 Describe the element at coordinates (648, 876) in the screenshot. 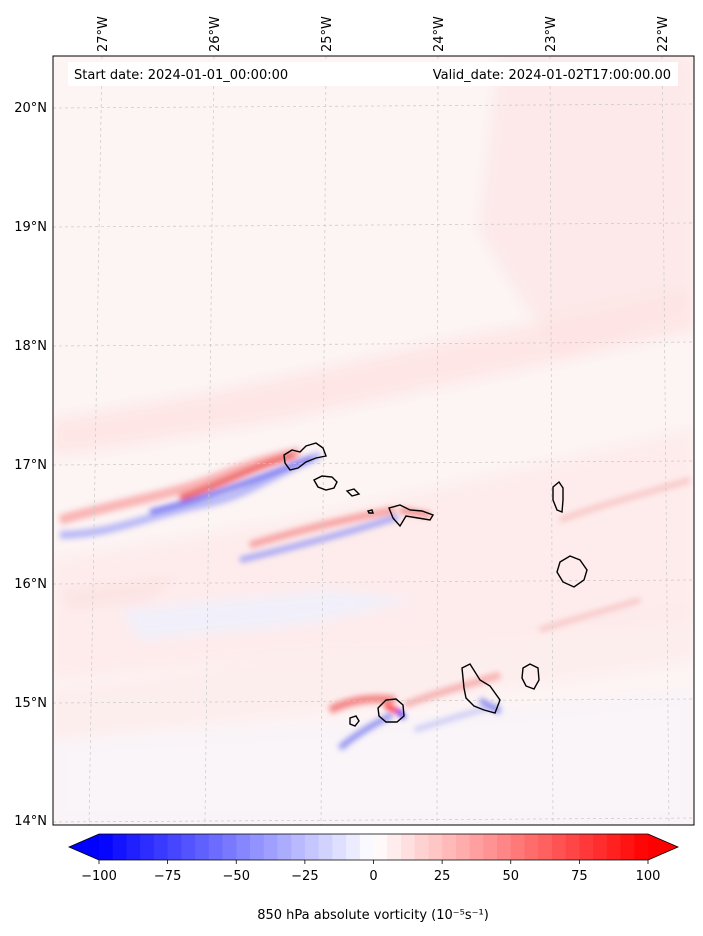

I see `colorbar-tick-label: 100` at that location.